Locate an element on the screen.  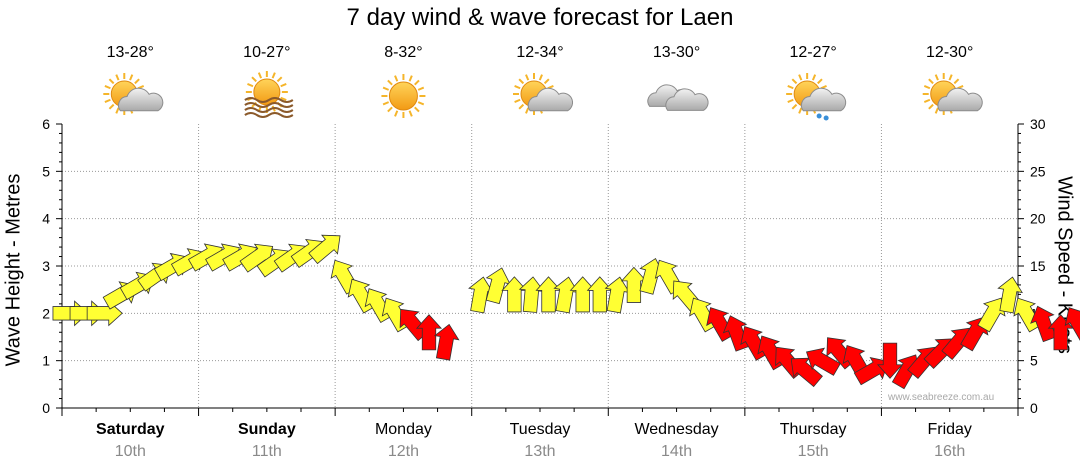
right-tick-label: 0 is located at coordinates (1034, 408).